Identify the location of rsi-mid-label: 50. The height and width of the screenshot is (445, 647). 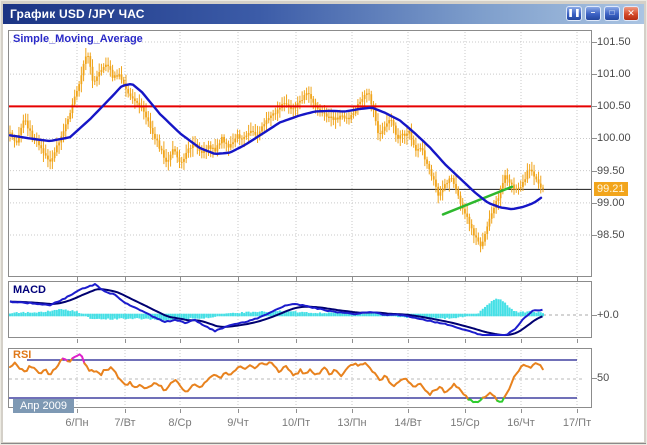
(603, 378).